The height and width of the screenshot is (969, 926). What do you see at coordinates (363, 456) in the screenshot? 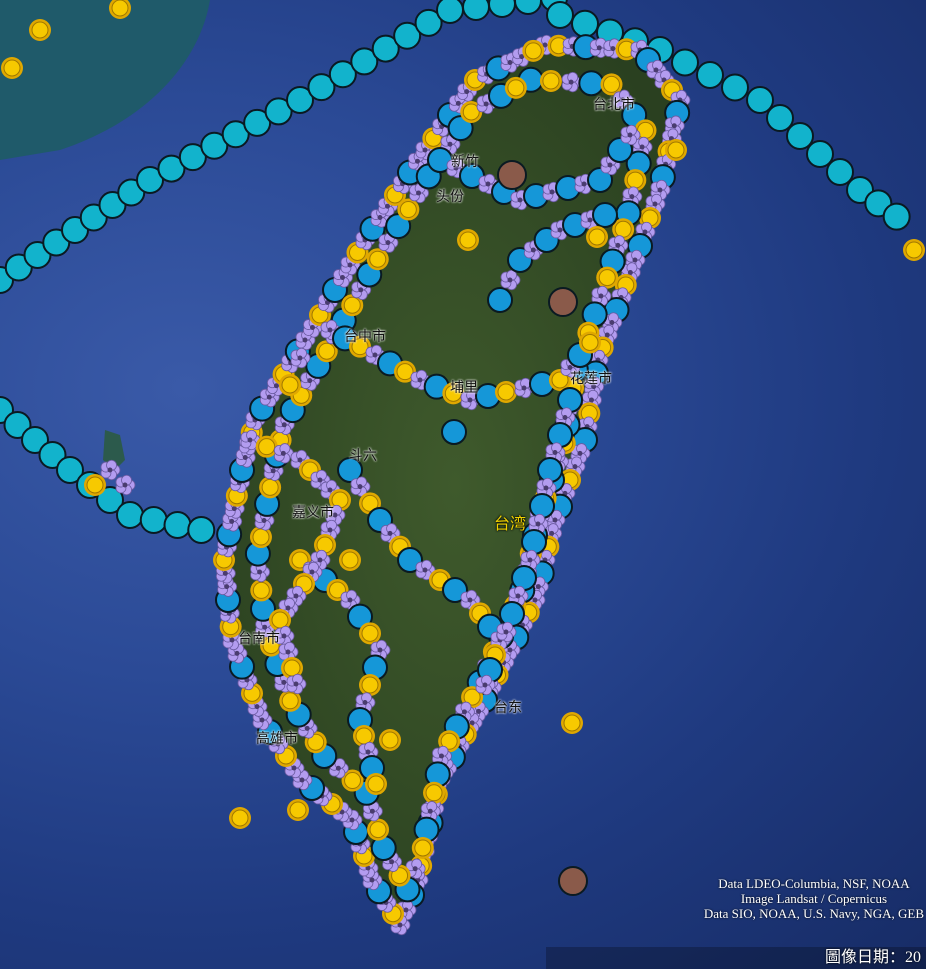
I see `place-label-douliu: 斗六` at bounding box center [363, 456].